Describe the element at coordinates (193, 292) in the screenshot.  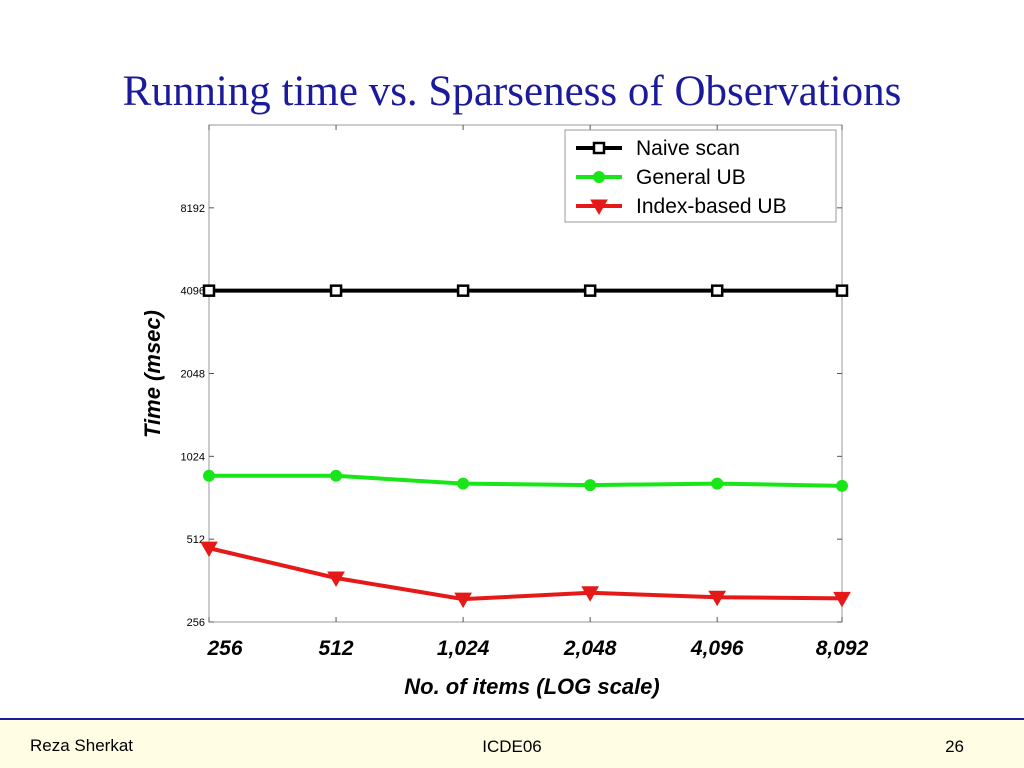
I see `y-tick-label: 4096` at that location.